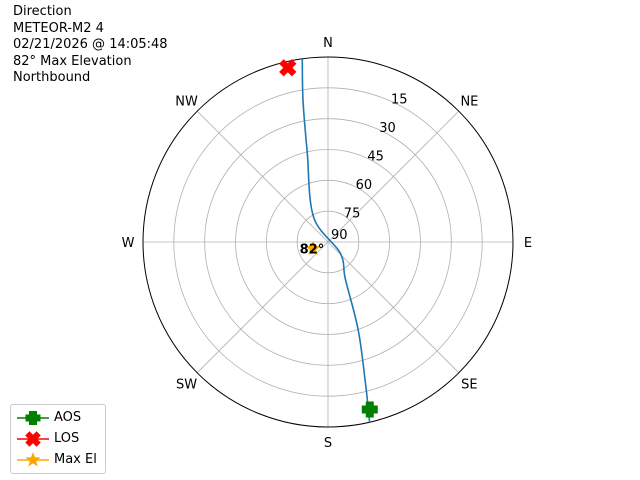 The image size is (640, 480). Describe the element at coordinates (393, 307) in the screenshot. I see `grid-spoke-se` at that location.